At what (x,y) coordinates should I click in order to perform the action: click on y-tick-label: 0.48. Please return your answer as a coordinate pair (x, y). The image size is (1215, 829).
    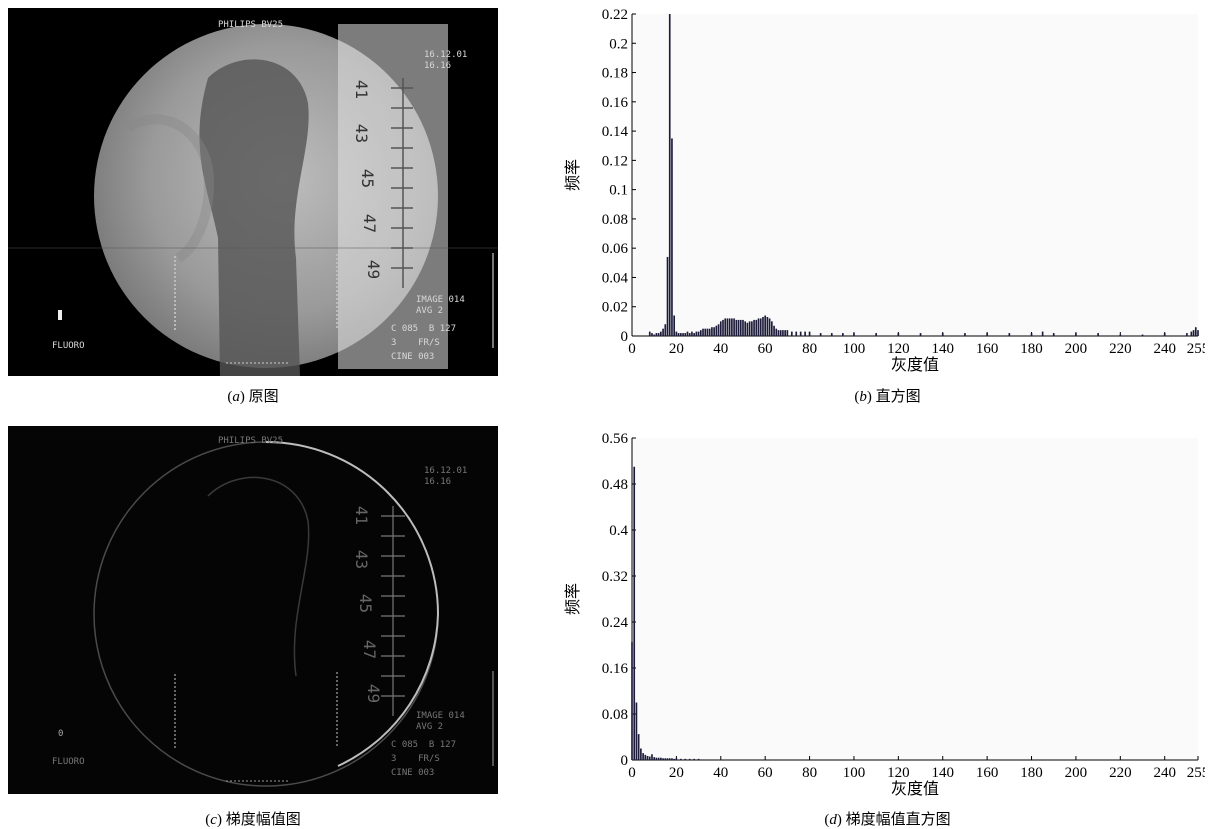
    Looking at the image, I should click on (615, 485).